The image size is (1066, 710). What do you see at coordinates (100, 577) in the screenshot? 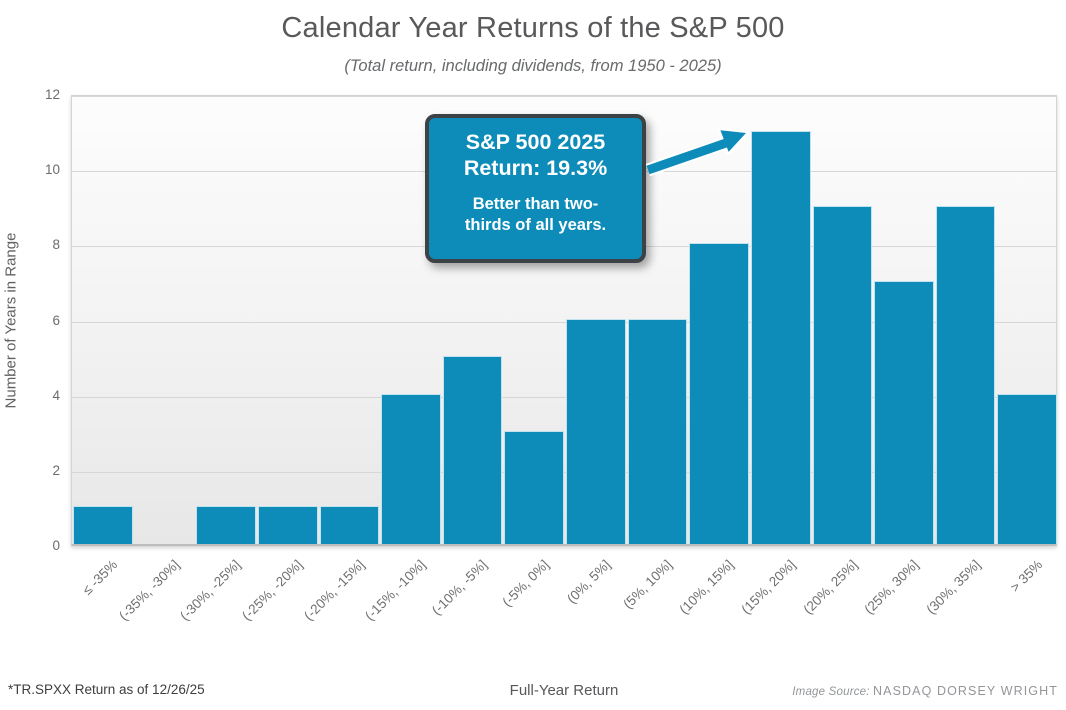
I see `x-tick-label: ≤ -35%` at bounding box center [100, 577].